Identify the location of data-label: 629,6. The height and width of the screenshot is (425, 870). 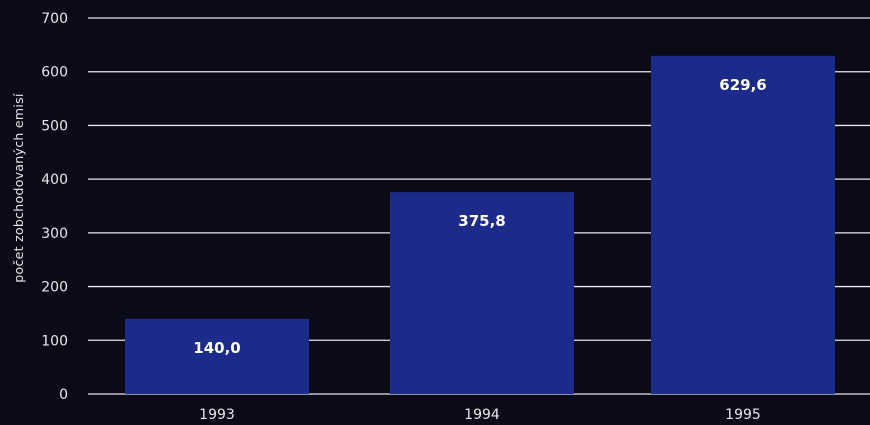
(742, 85).